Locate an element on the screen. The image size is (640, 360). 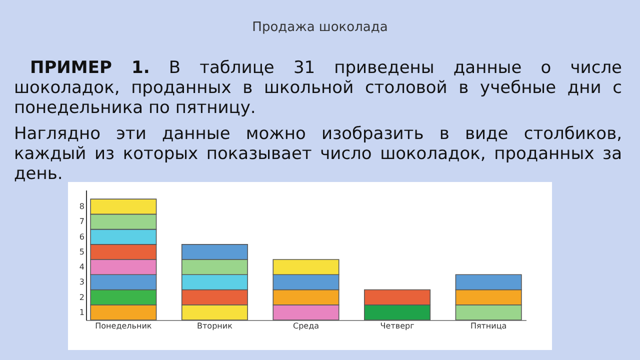
y-tick-label: 8 is located at coordinates (81, 207).